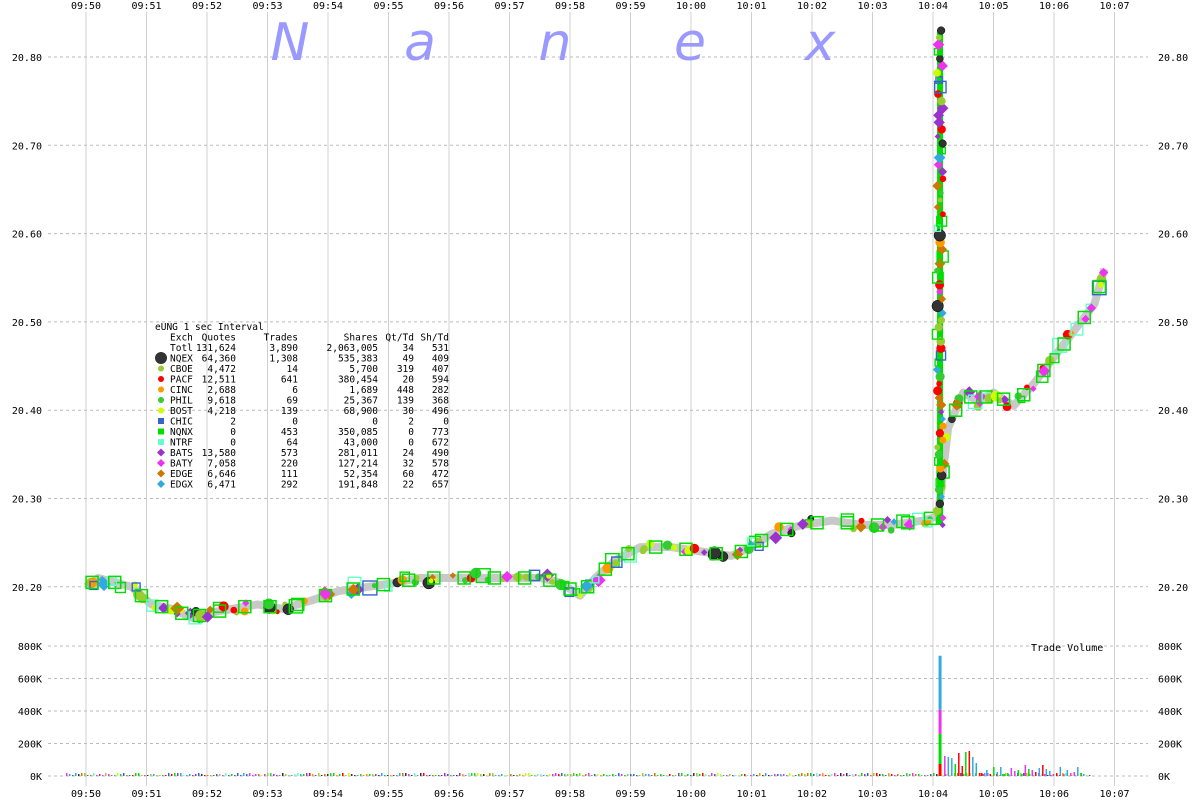 The height and width of the screenshot is (800, 1200). I want to click on legend-cell-trades: 3,890, so click(283, 348).